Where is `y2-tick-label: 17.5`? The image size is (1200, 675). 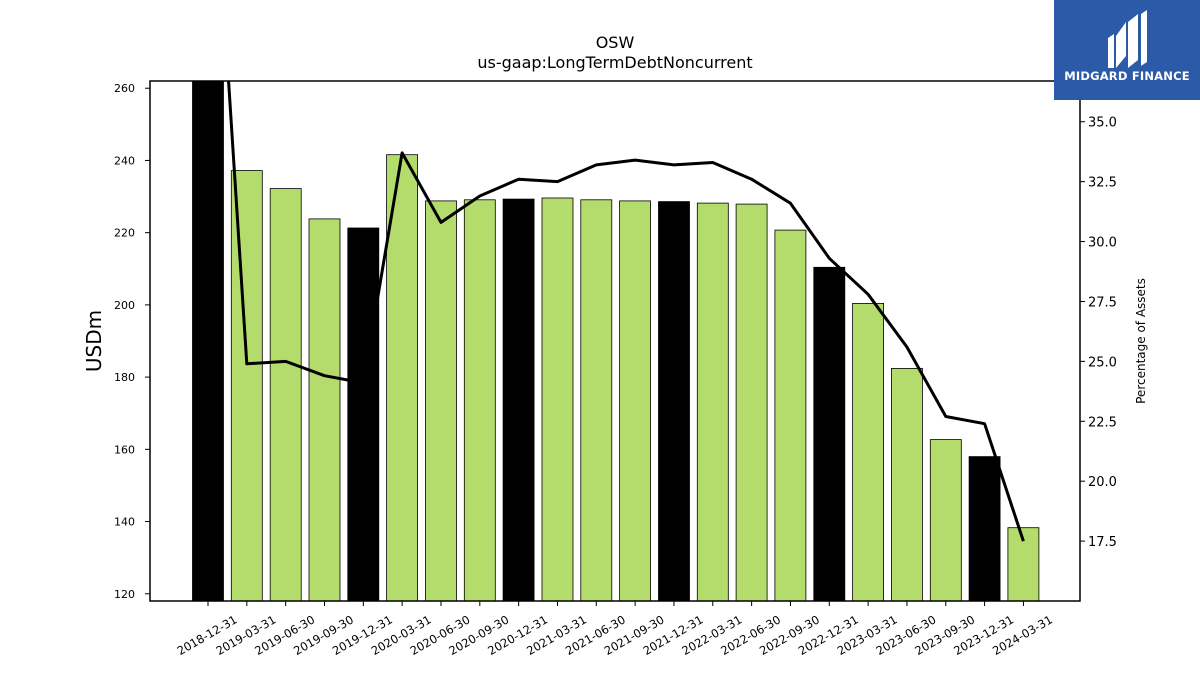 y2-tick-label: 17.5 is located at coordinates (1102, 542).